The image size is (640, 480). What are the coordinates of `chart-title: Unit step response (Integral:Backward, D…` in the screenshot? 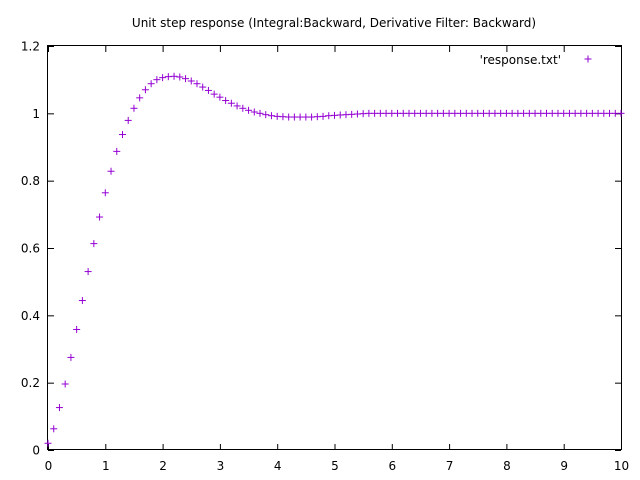 It's located at (334, 23).